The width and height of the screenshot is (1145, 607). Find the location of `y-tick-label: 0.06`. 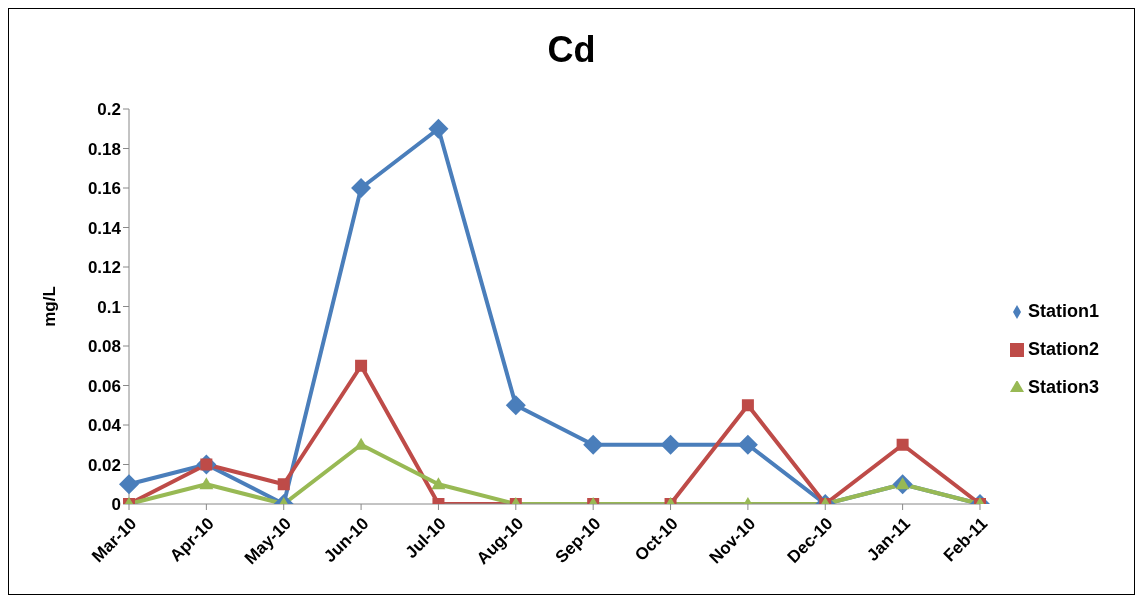

y-tick-label: 0.06 is located at coordinates (104, 386).